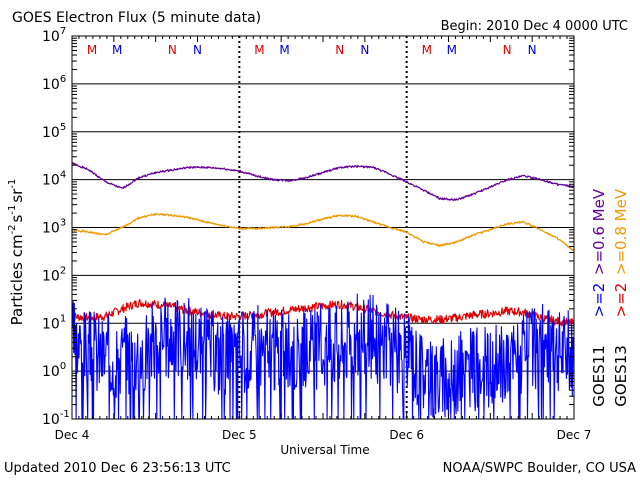 Image resolution: width=640 pixels, height=480 pixels. What do you see at coordinates (599, 231) in the screenshot?
I see `legend-goes11-ge06: >=0.6 MeV` at bounding box center [599, 231].